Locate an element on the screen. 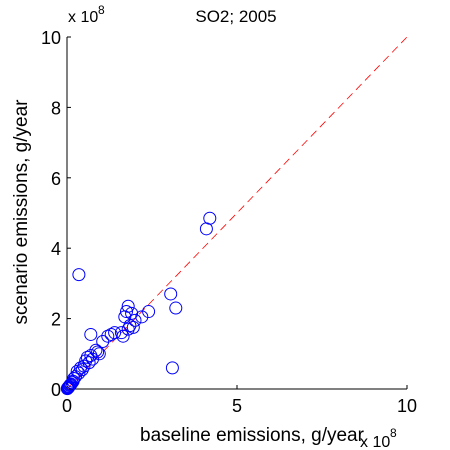  x-exponent-label: x 10 8 is located at coordinates (378, 438).